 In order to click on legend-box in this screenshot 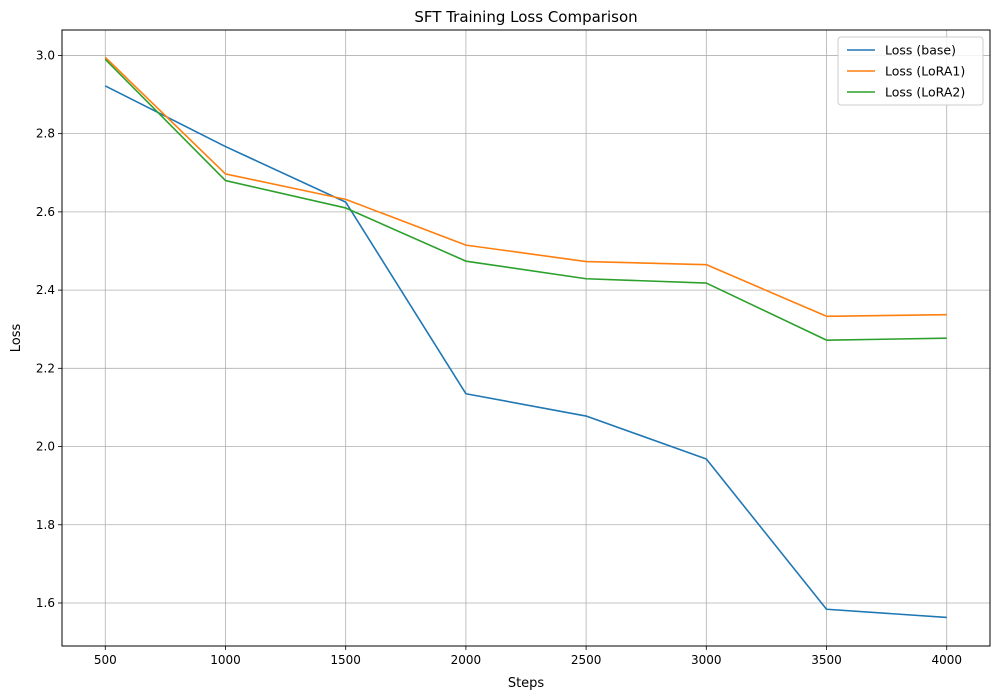, I will do `click(910, 71)`.